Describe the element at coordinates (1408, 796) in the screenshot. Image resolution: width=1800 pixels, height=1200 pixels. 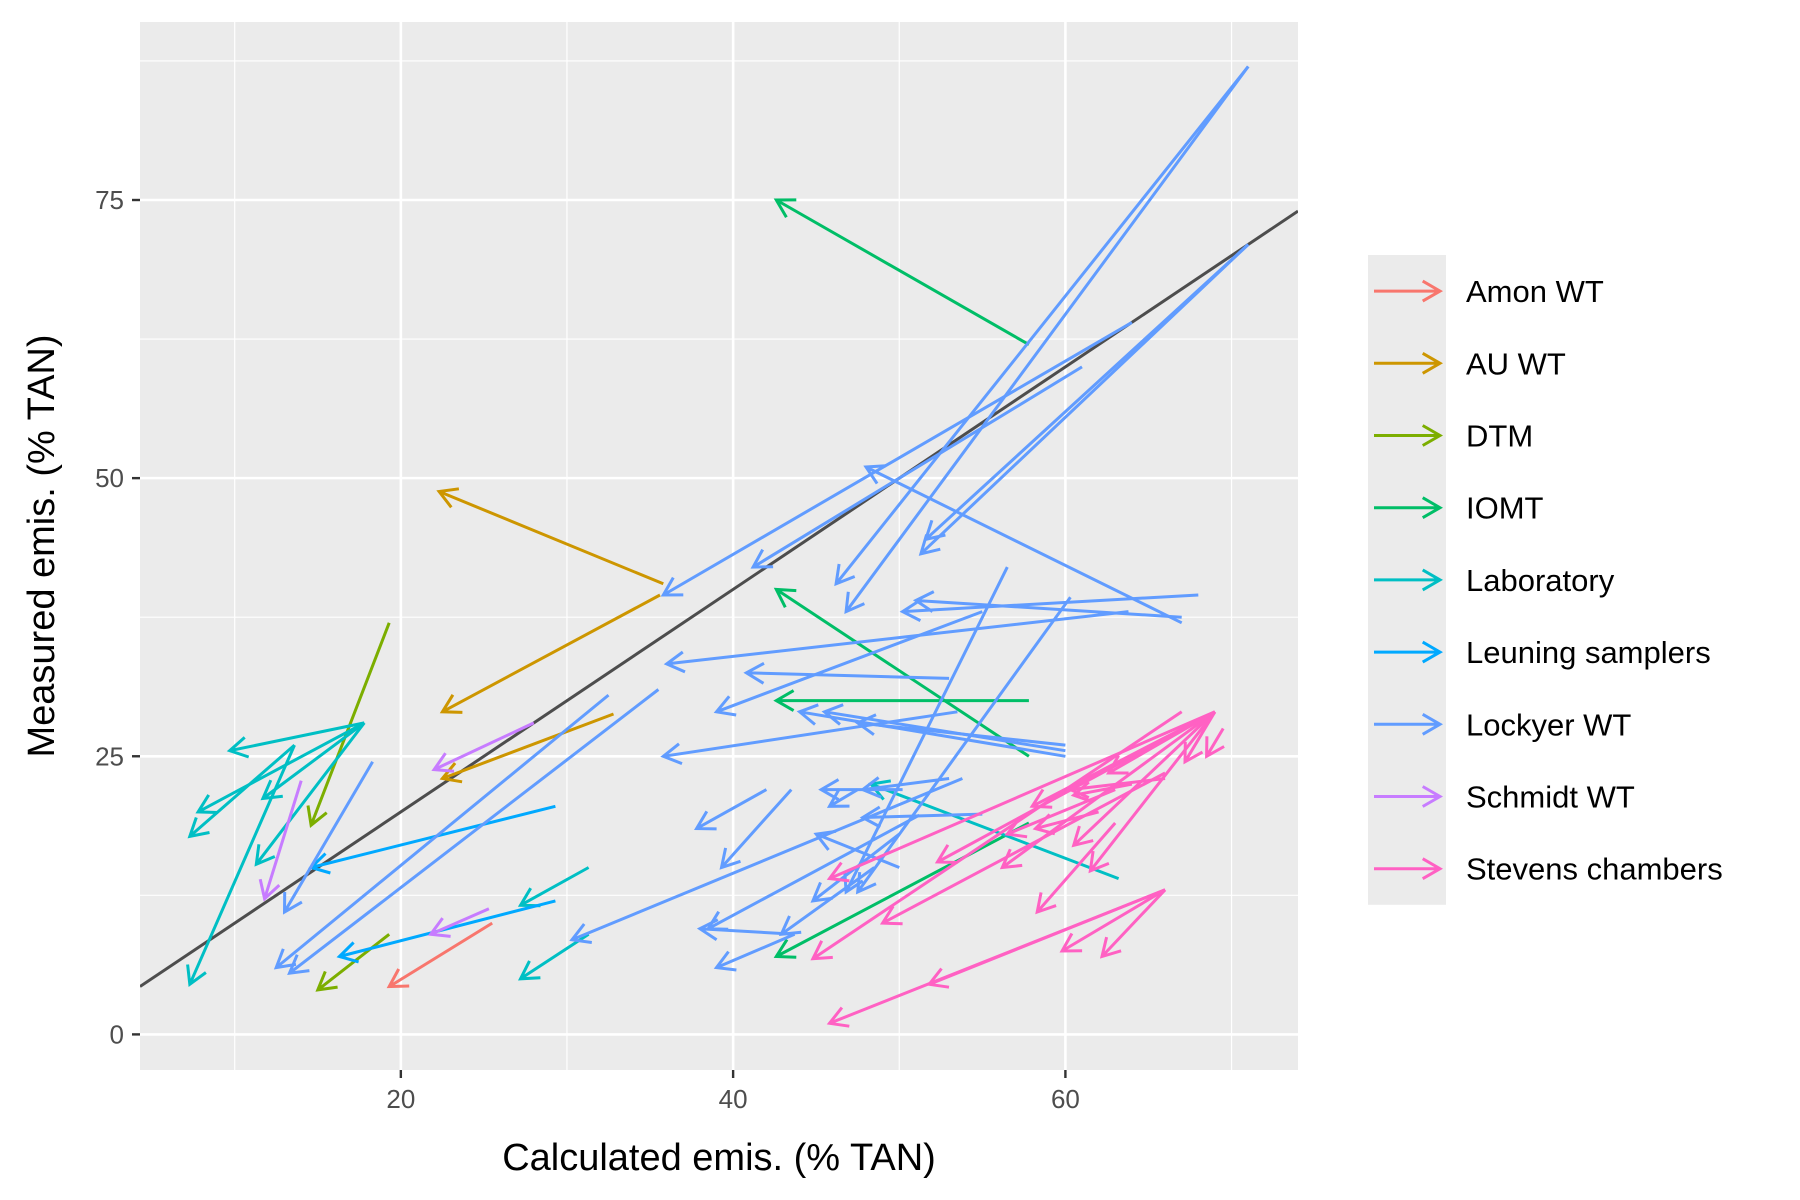
I see `legend-key-schmidt-wt` at that location.